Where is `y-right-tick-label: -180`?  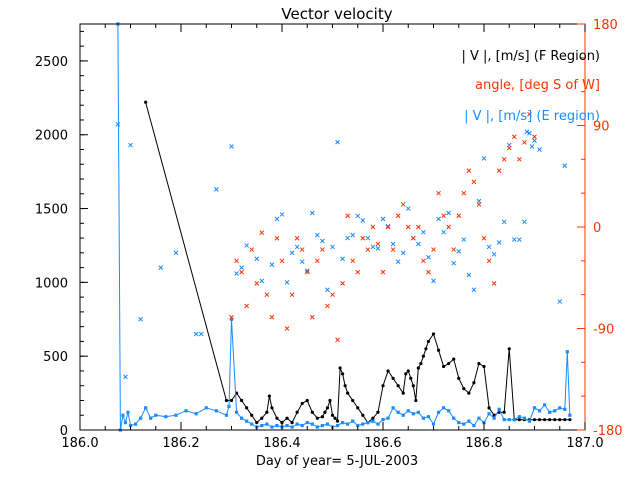
y-right-tick-label: -180 is located at coordinates (608, 431).